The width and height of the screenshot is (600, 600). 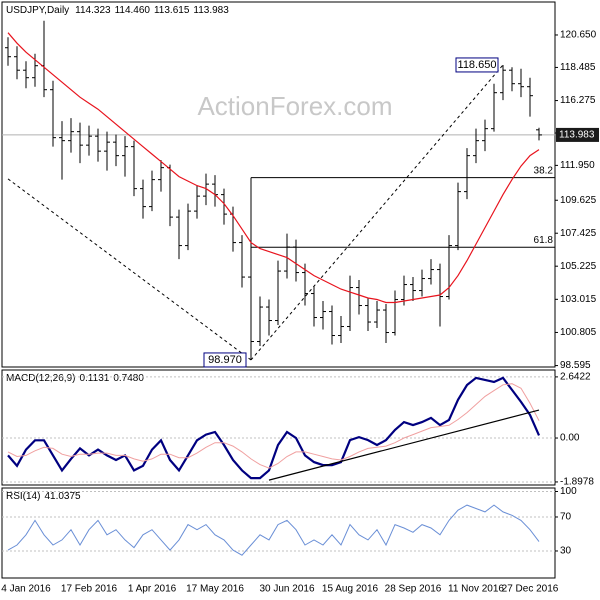 I want to click on rsi-title: RSI(14), so click(x=23, y=496).